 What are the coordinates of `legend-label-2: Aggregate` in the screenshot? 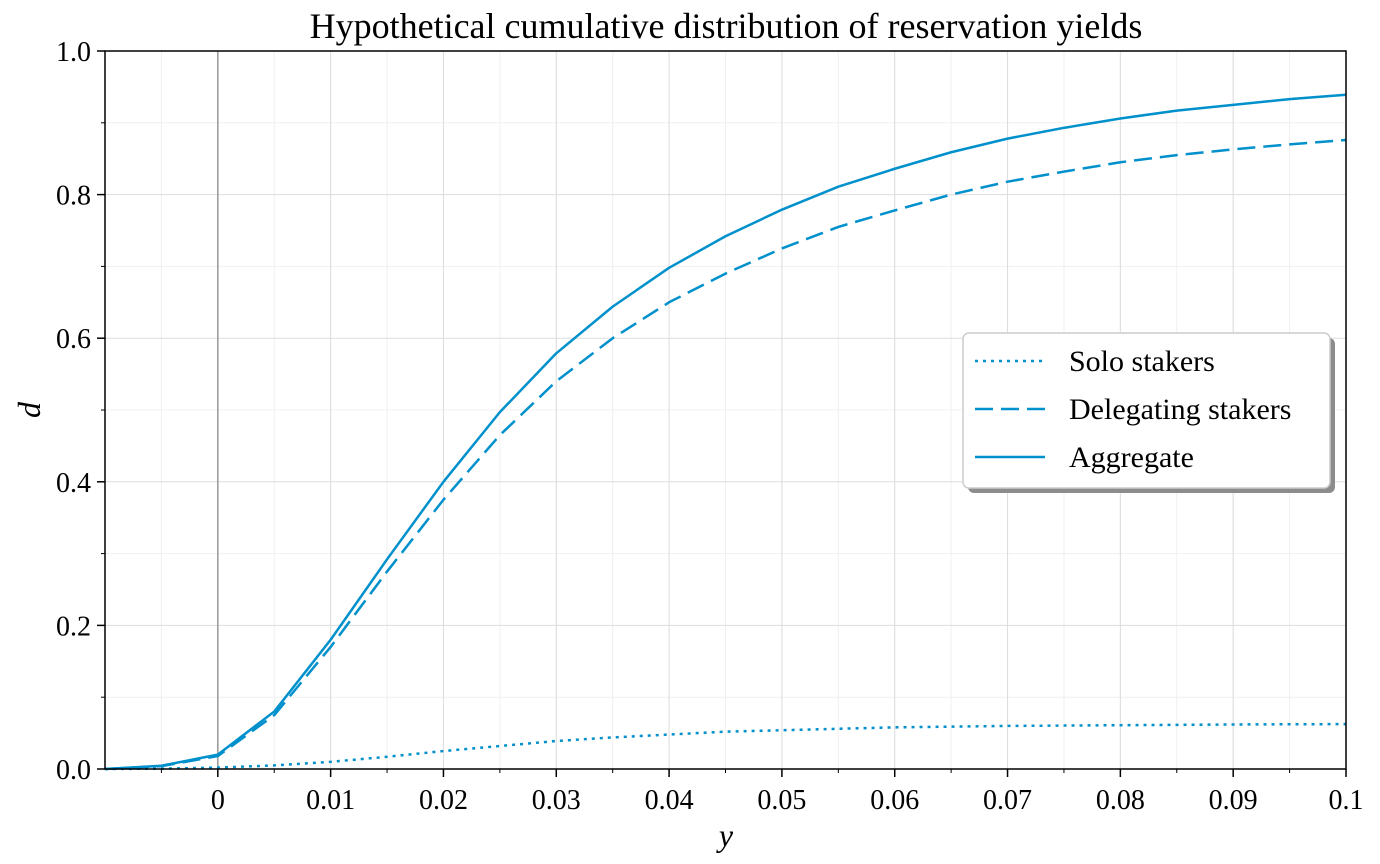 It's located at (1131, 457).